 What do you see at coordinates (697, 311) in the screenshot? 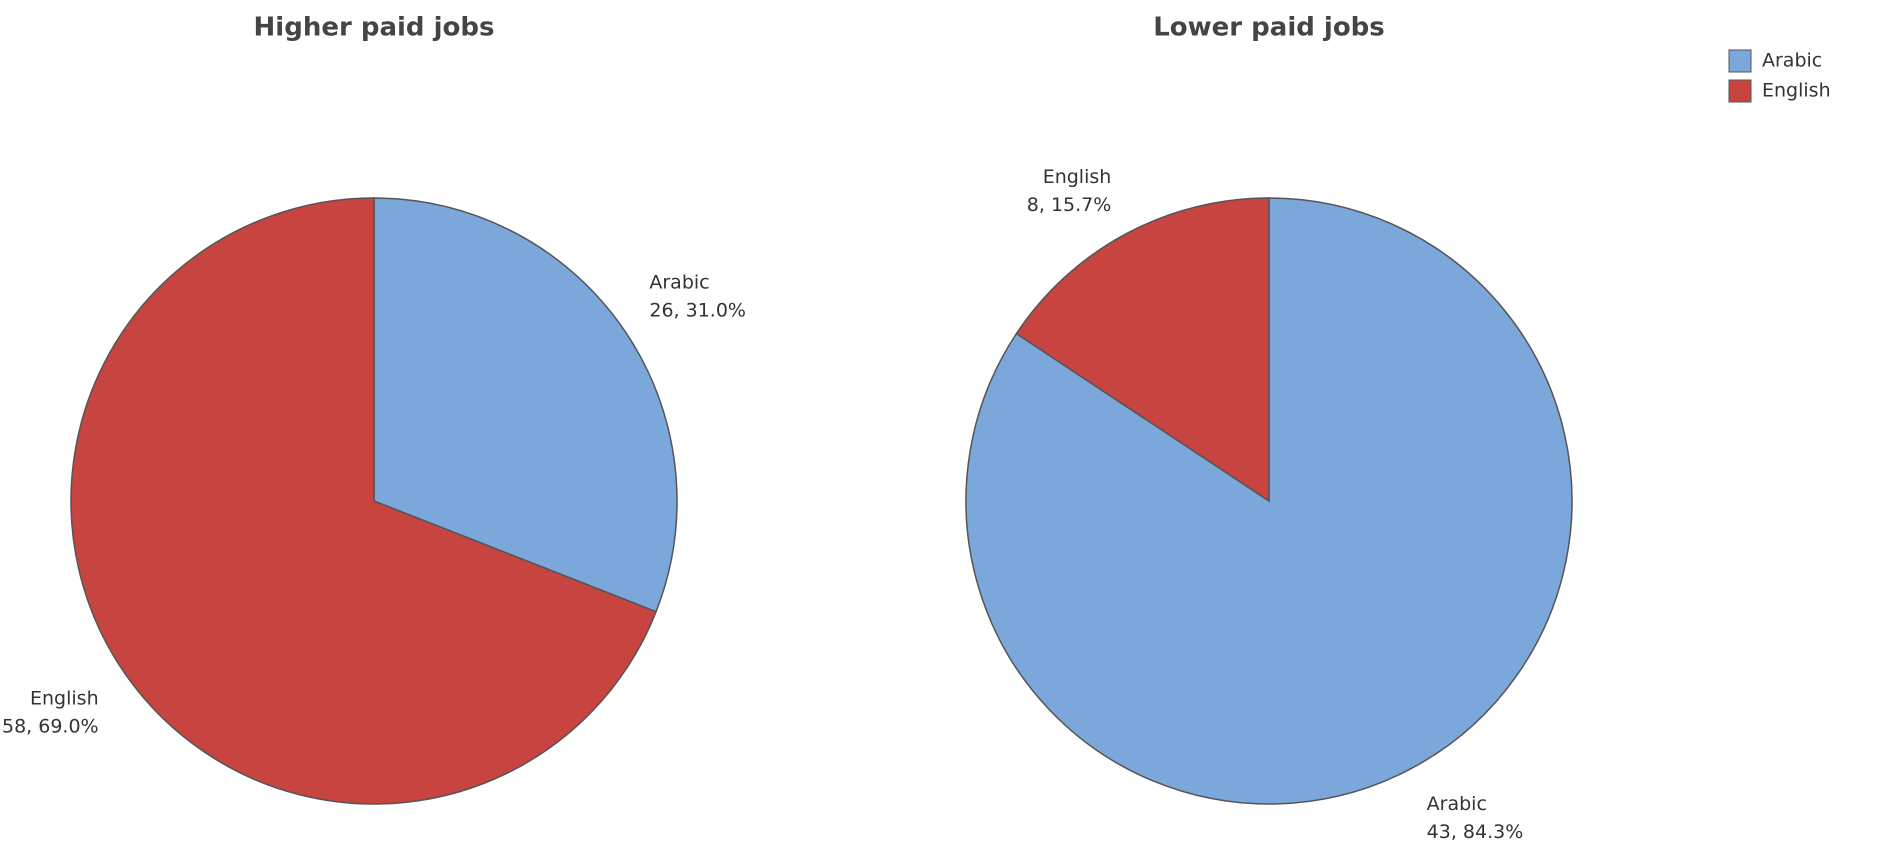
I see `slice-value-label: 26, 31.0%` at bounding box center [697, 311].